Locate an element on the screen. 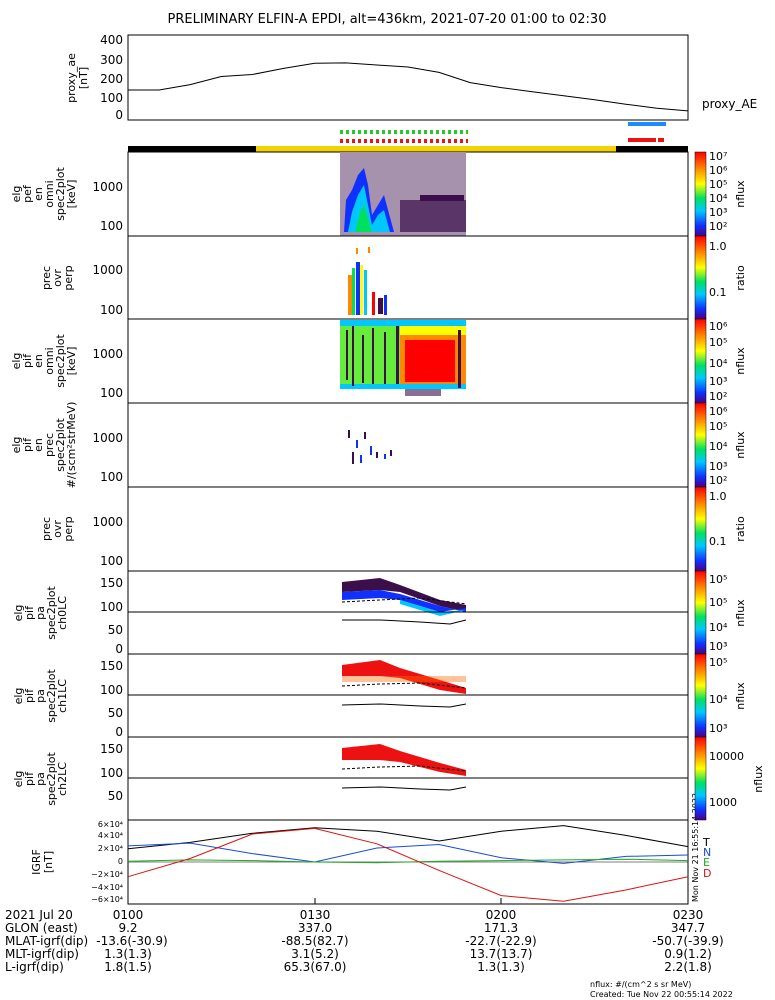 This screenshot has height=1000, width=775. glon-value: 9.2 is located at coordinates (127, 928).